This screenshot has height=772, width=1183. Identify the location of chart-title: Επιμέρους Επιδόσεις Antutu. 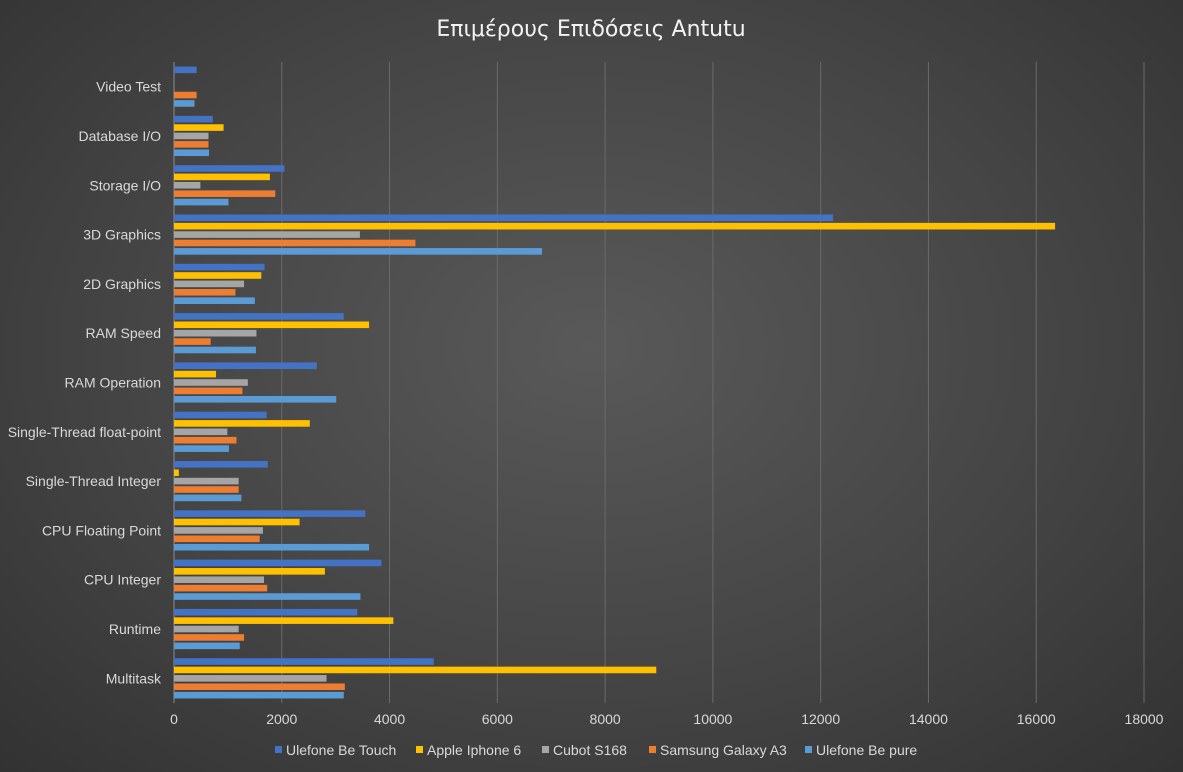
(590, 29).